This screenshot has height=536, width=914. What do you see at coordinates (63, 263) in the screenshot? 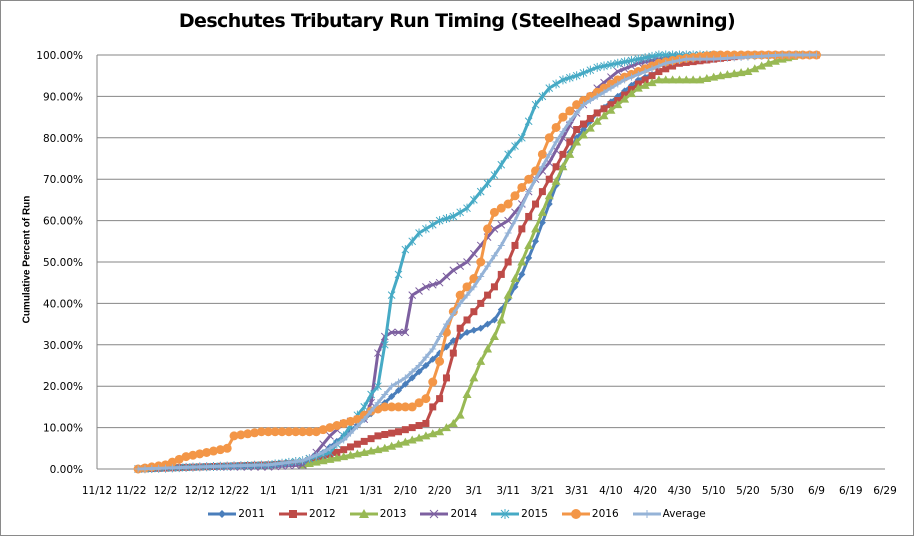
I see `y-tick-label: 50.00%` at bounding box center [63, 263].